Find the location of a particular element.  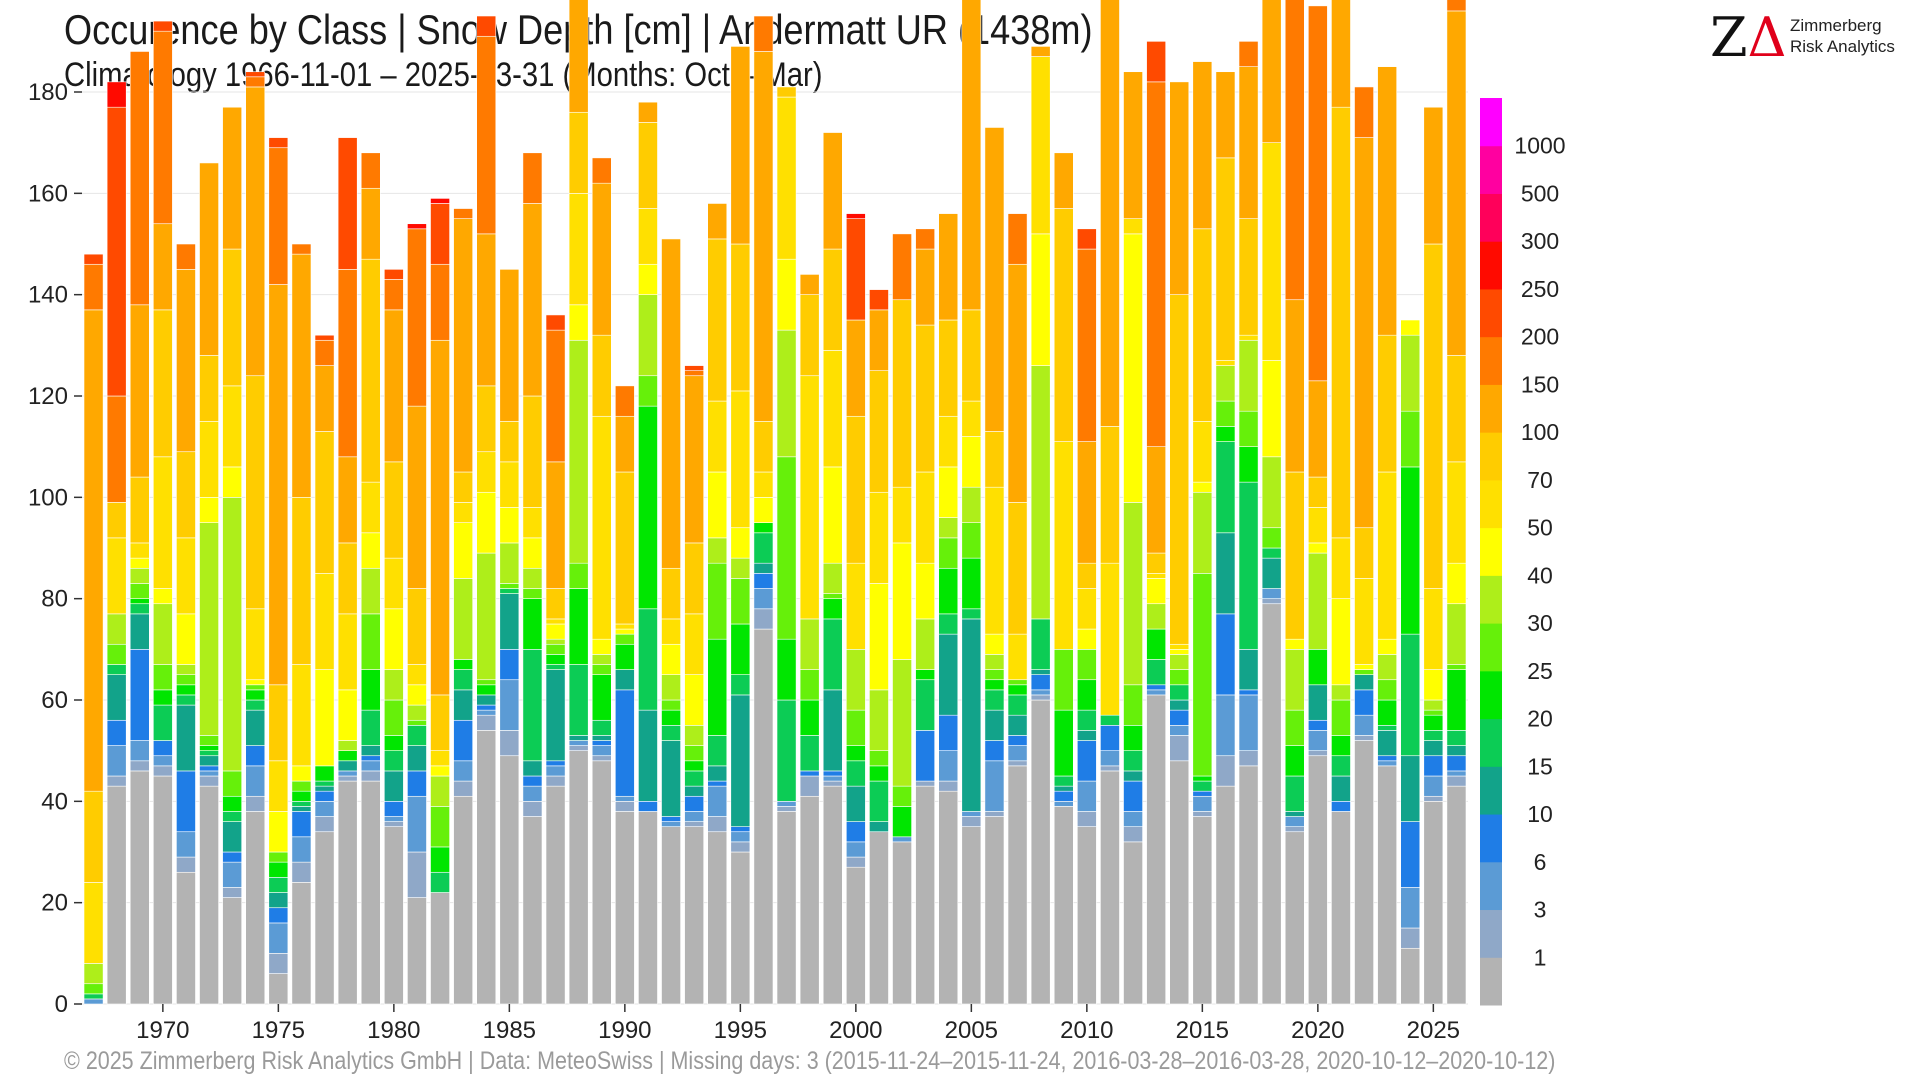

logo-line-2: Risk Analytics is located at coordinates (1842, 46).